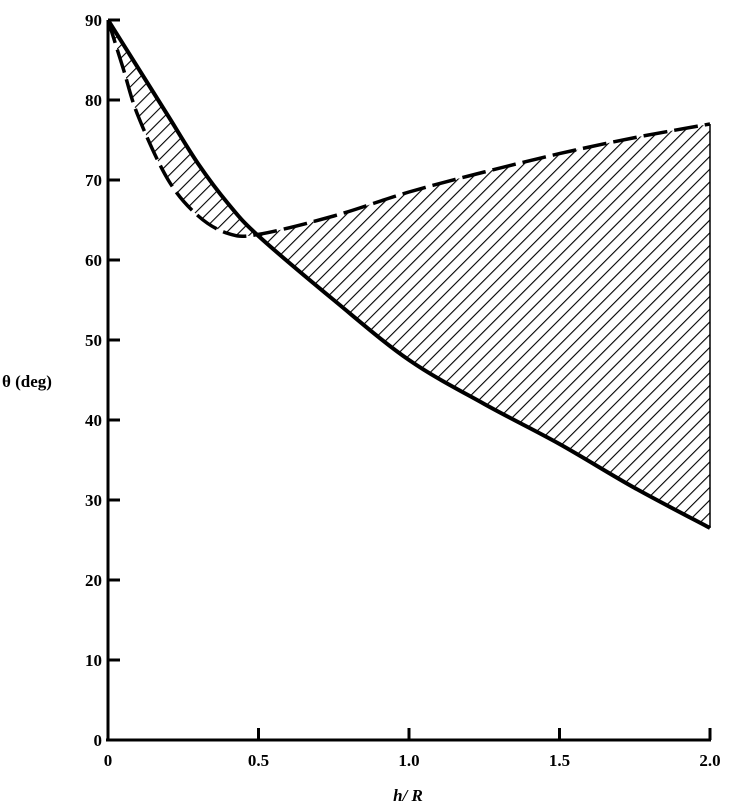 The width and height of the screenshot is (732, 810). I want to click on y-tick-label: 20, so click(93, 580).